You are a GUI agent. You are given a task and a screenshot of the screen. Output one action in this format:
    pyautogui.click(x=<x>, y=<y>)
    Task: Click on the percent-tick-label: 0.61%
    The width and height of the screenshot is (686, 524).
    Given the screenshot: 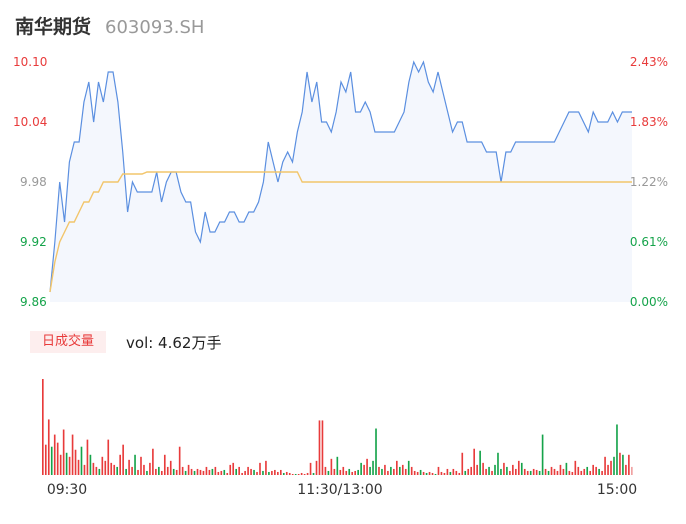 What is the action you would take?
    pyautogui.click(x=649, y=242)
    